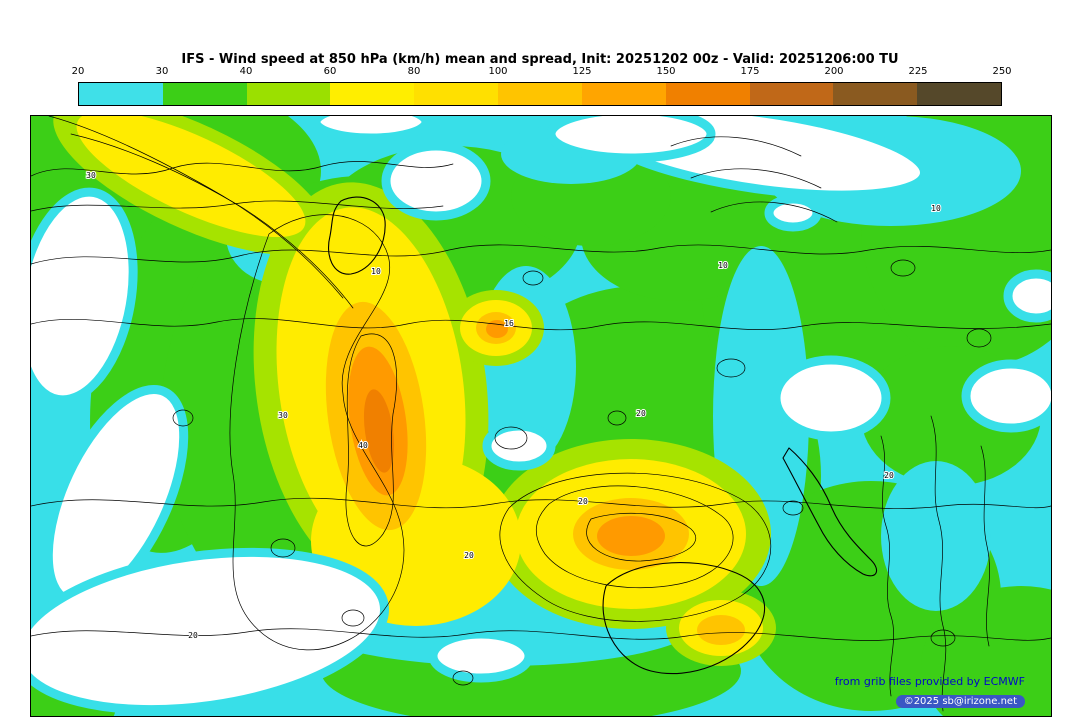 The width and height of the screenshot is (1080, 718). What do you see at coordinates (666, 71) in the screenshot?
I see `colorbar-tick-label: 150` at bounding box center [666, 71].